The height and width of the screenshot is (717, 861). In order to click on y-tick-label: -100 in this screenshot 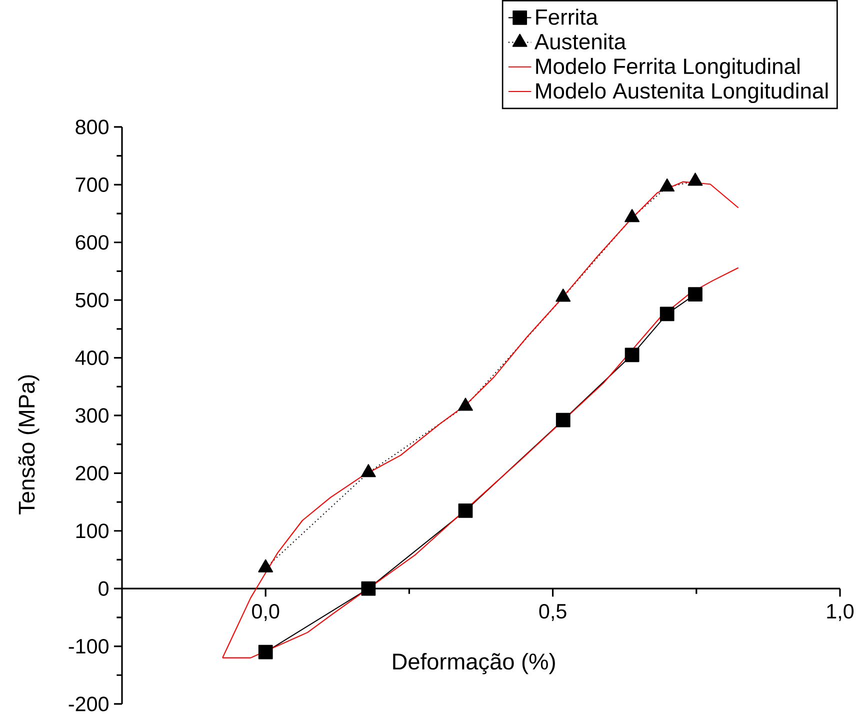, I will do `click(88, 646)`.